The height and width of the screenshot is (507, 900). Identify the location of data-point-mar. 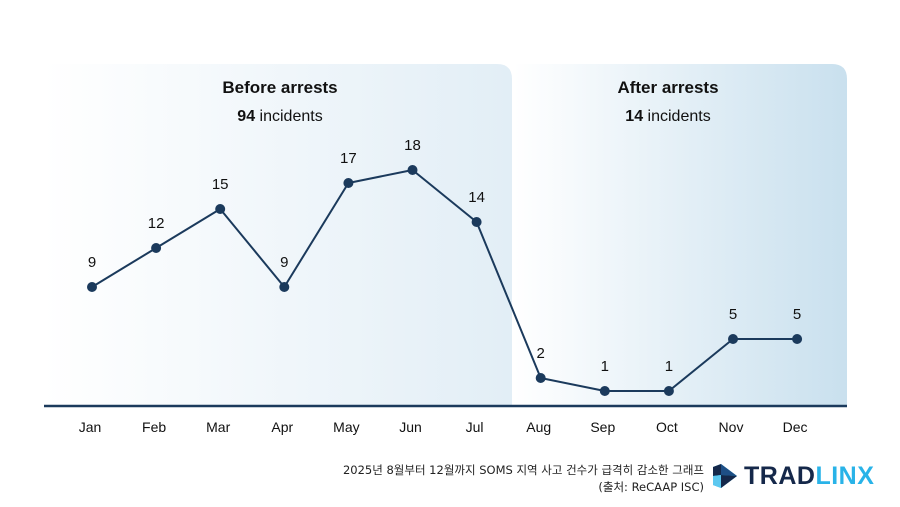
(220, 209).